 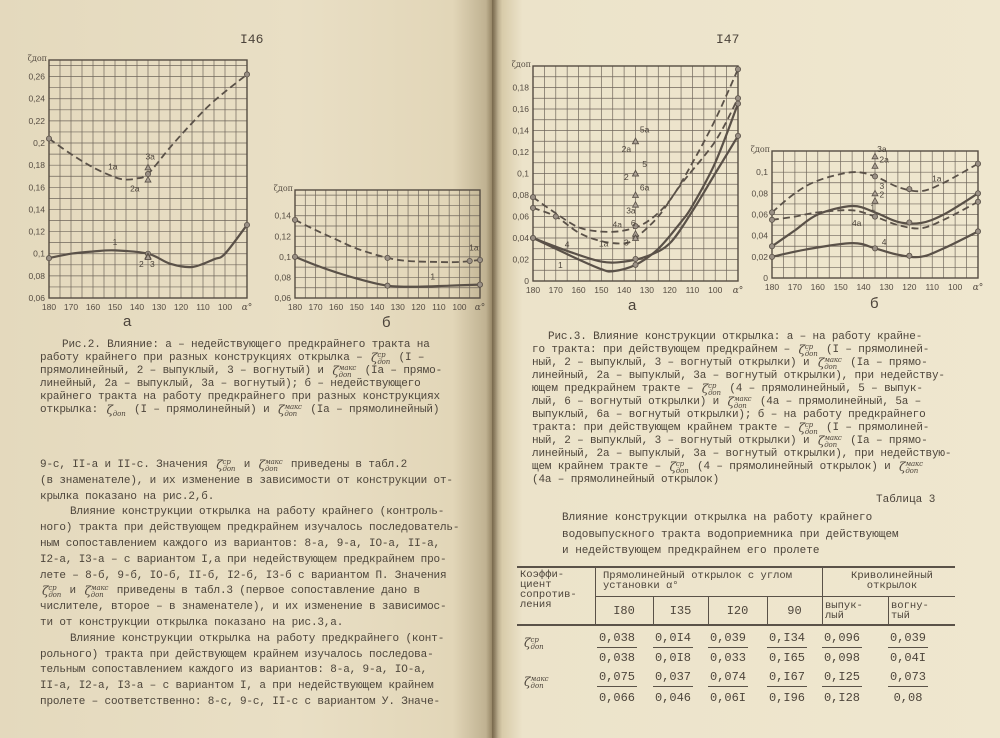 What do you see at coordinates (624, 611) in the screenshot?
I see `subheader-0: I80` at bounding box center [624, 611].